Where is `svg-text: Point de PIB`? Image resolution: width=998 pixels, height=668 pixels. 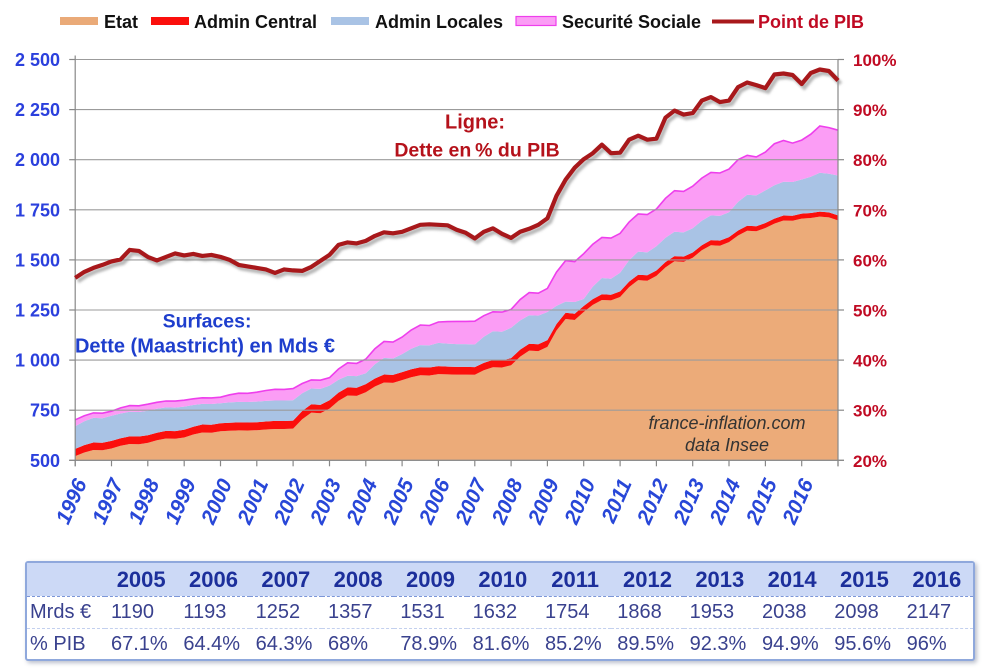 svg-text: Point de PIB is located at coordinates (811, 22).